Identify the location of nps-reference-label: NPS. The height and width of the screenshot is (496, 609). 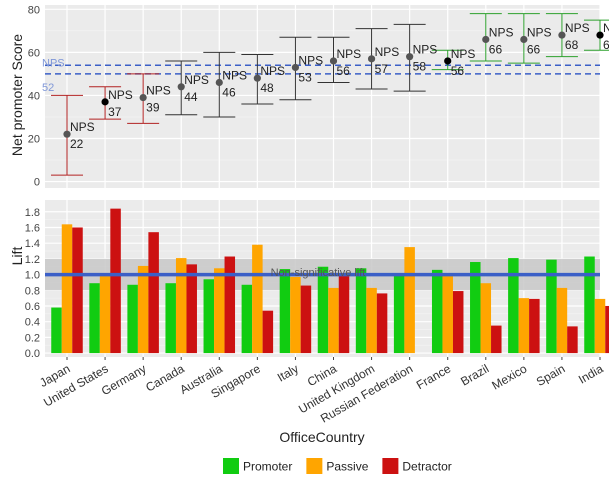
(53, 63).